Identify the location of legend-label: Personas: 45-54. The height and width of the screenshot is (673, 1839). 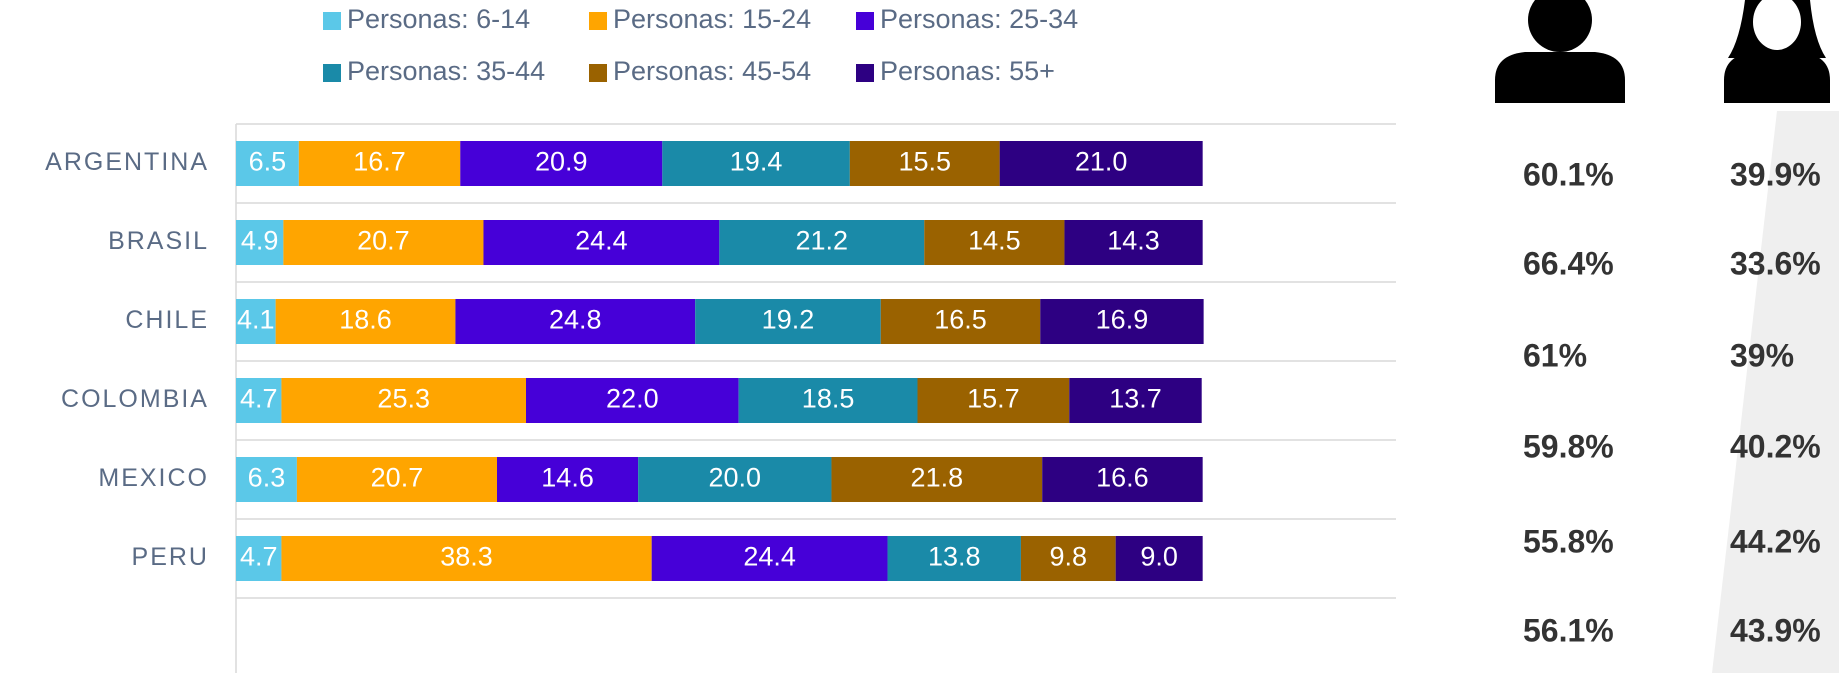
(712, 71).